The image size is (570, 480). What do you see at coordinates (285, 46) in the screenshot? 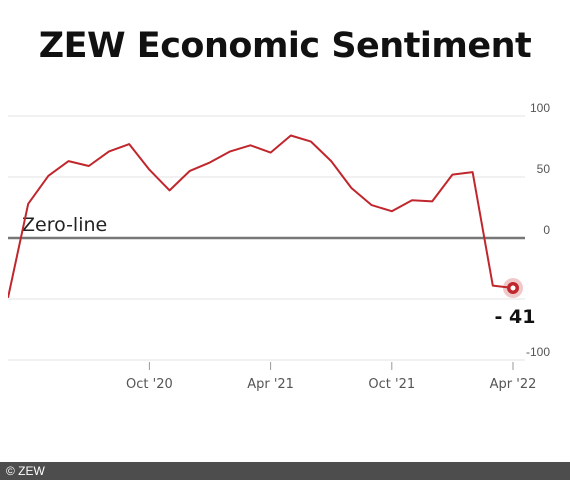
I see `chart-title: ZEW Economic Sentiment` at bounding box center [285, 46].